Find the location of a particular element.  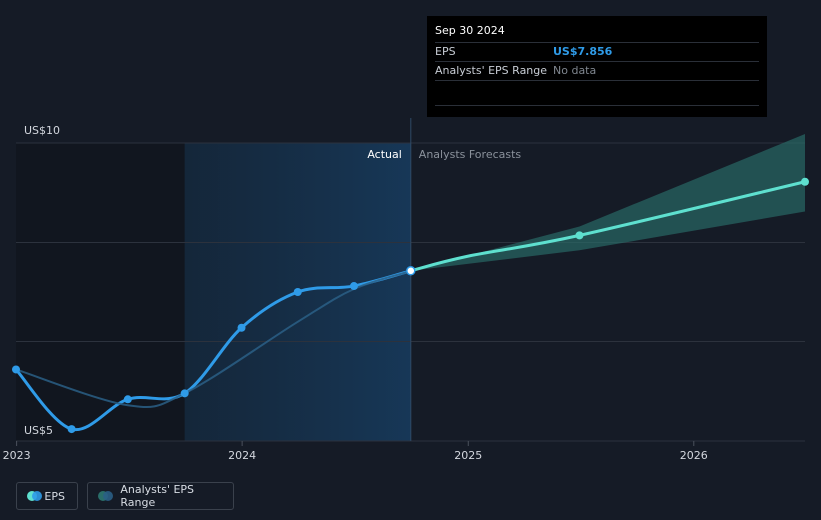

tooltip-range-row: Analysts' EPS Range No data is located at coordinates (597, 71).